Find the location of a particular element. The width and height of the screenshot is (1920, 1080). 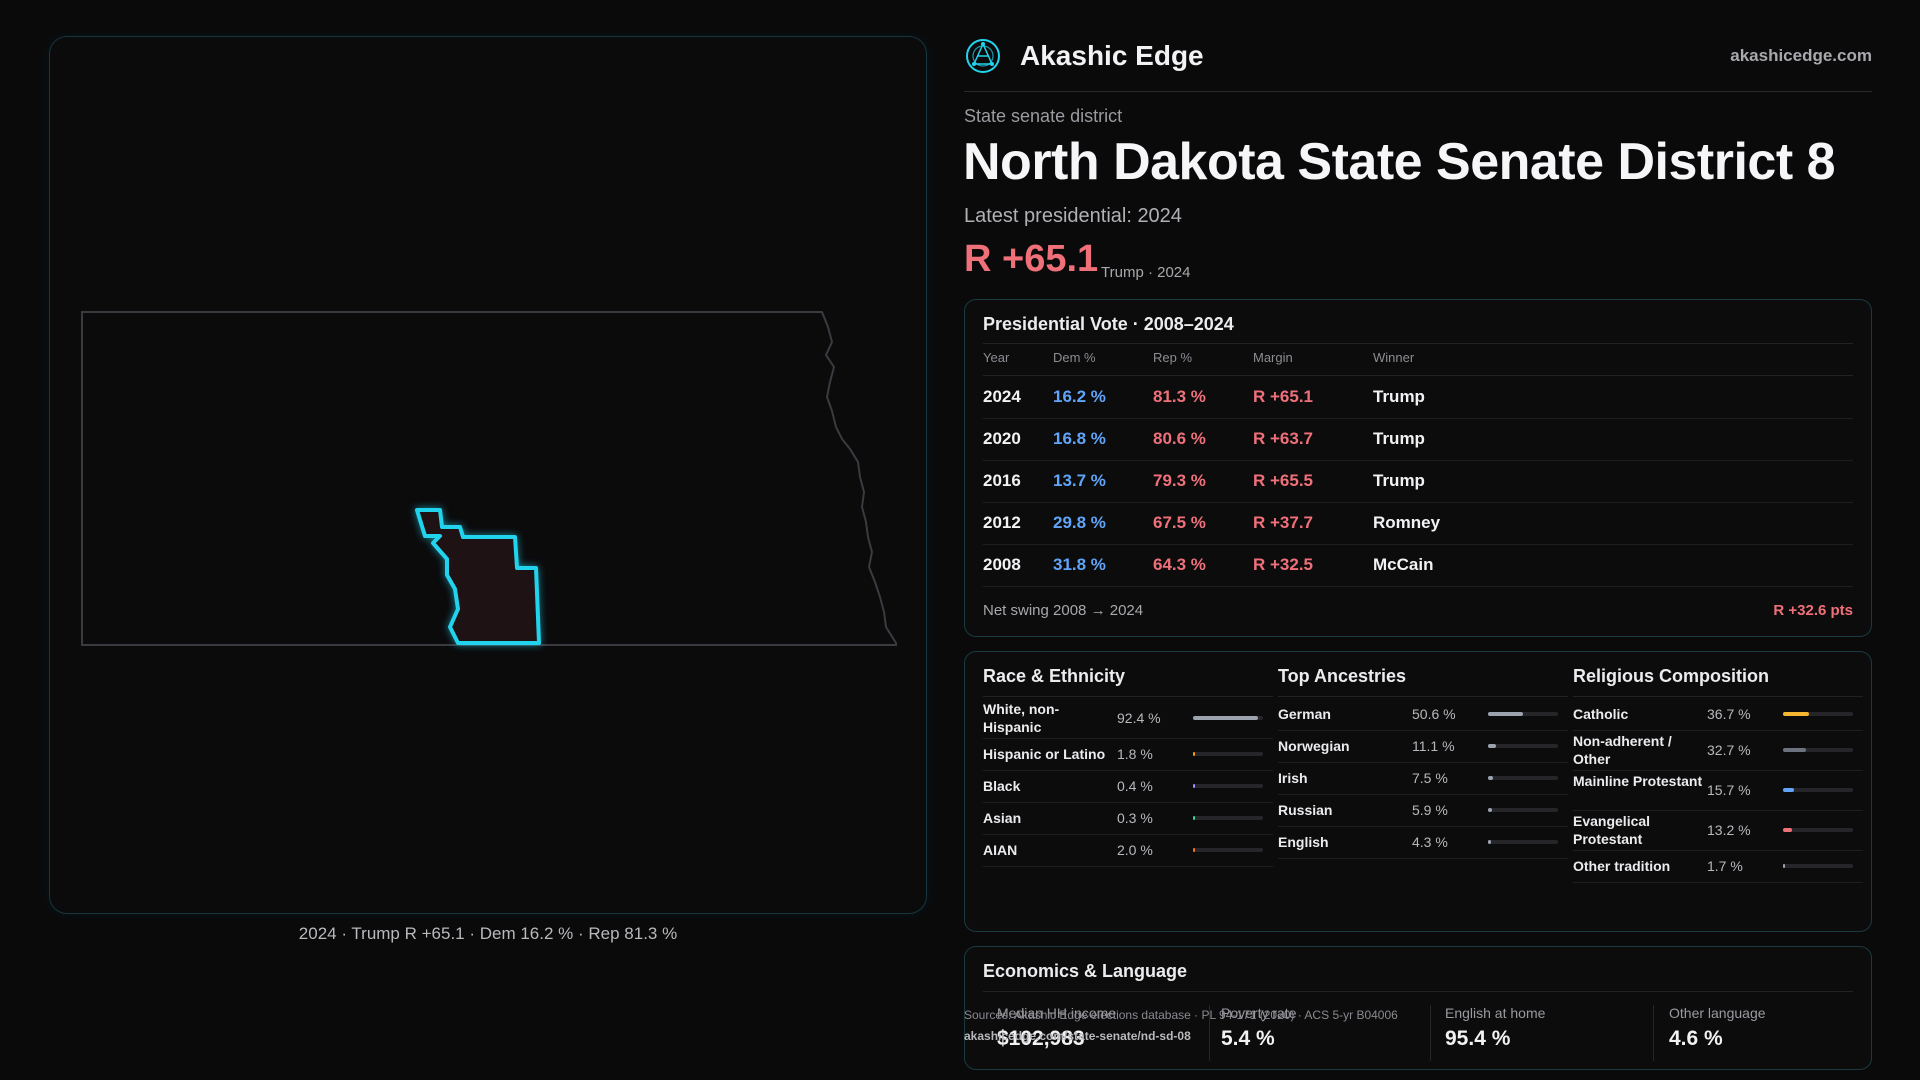

econ-stat-value: 4.6 % is located at coordinates (1696, 1038).